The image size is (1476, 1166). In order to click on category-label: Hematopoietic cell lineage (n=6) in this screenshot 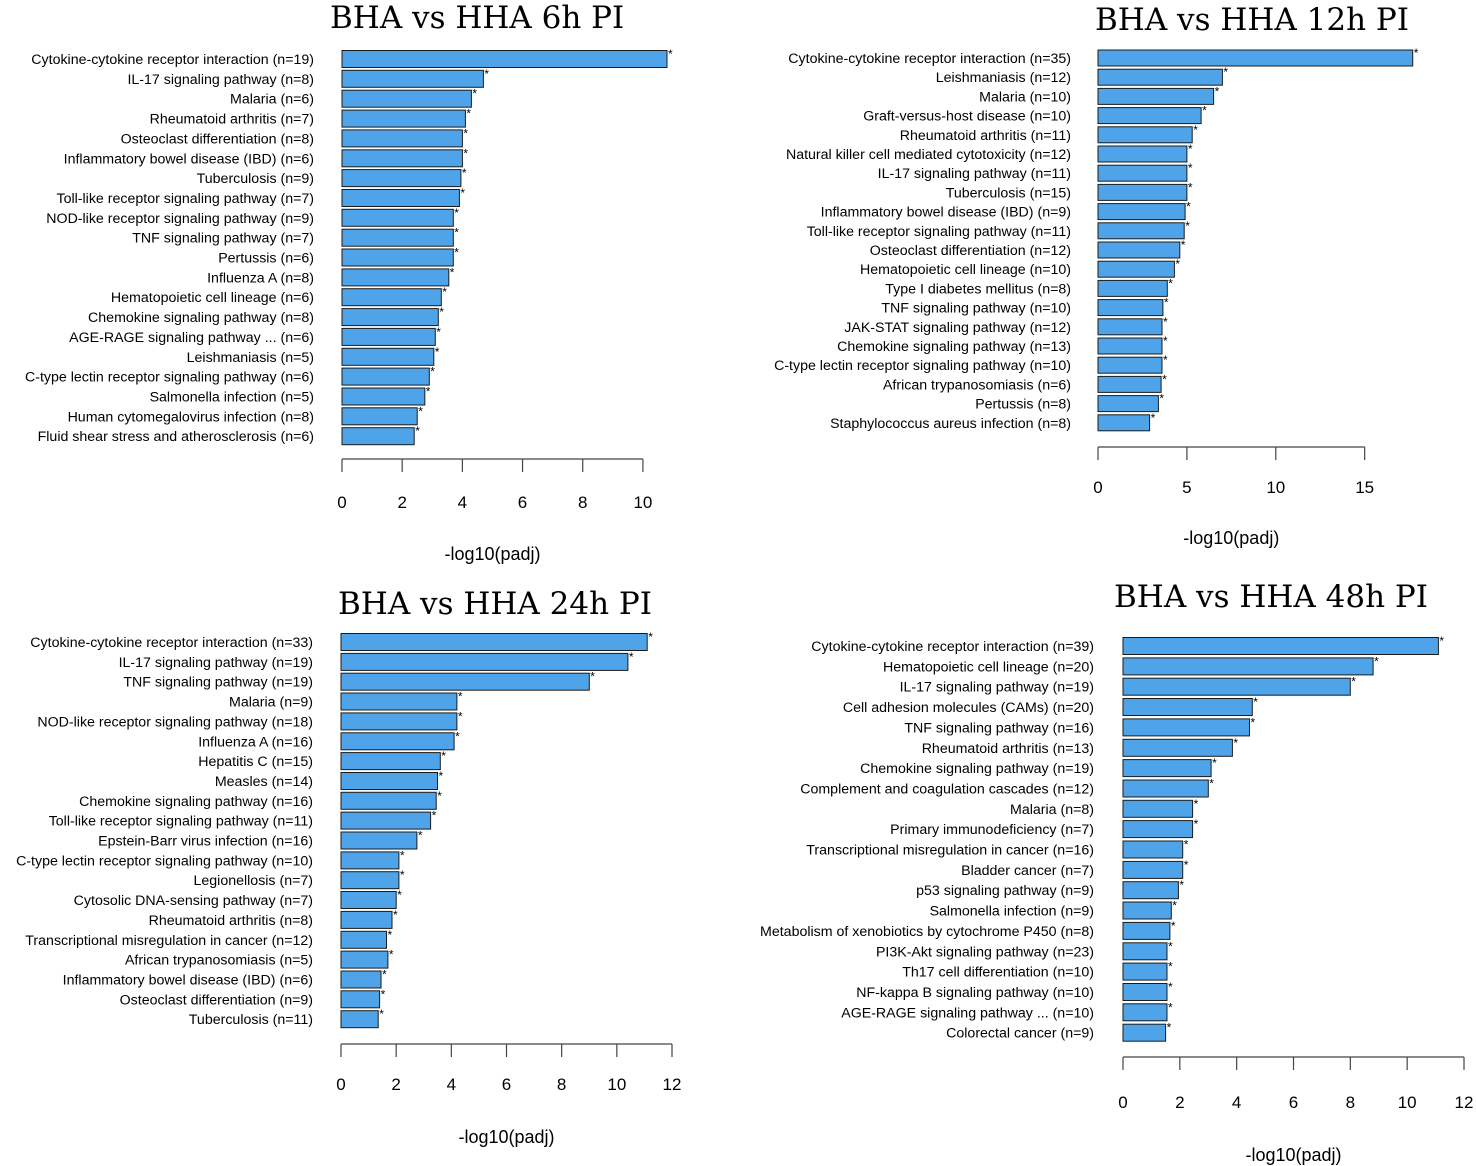, I will do `click(212, 298)`.